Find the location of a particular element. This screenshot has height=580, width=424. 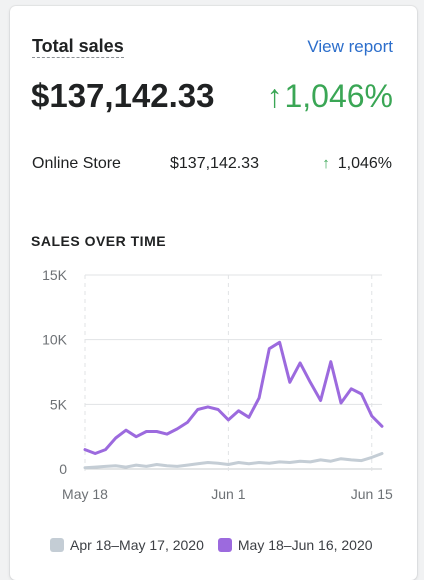

legend-item-previous: Apr 18–May 17, 2020 is located at coordinates (127, 545).